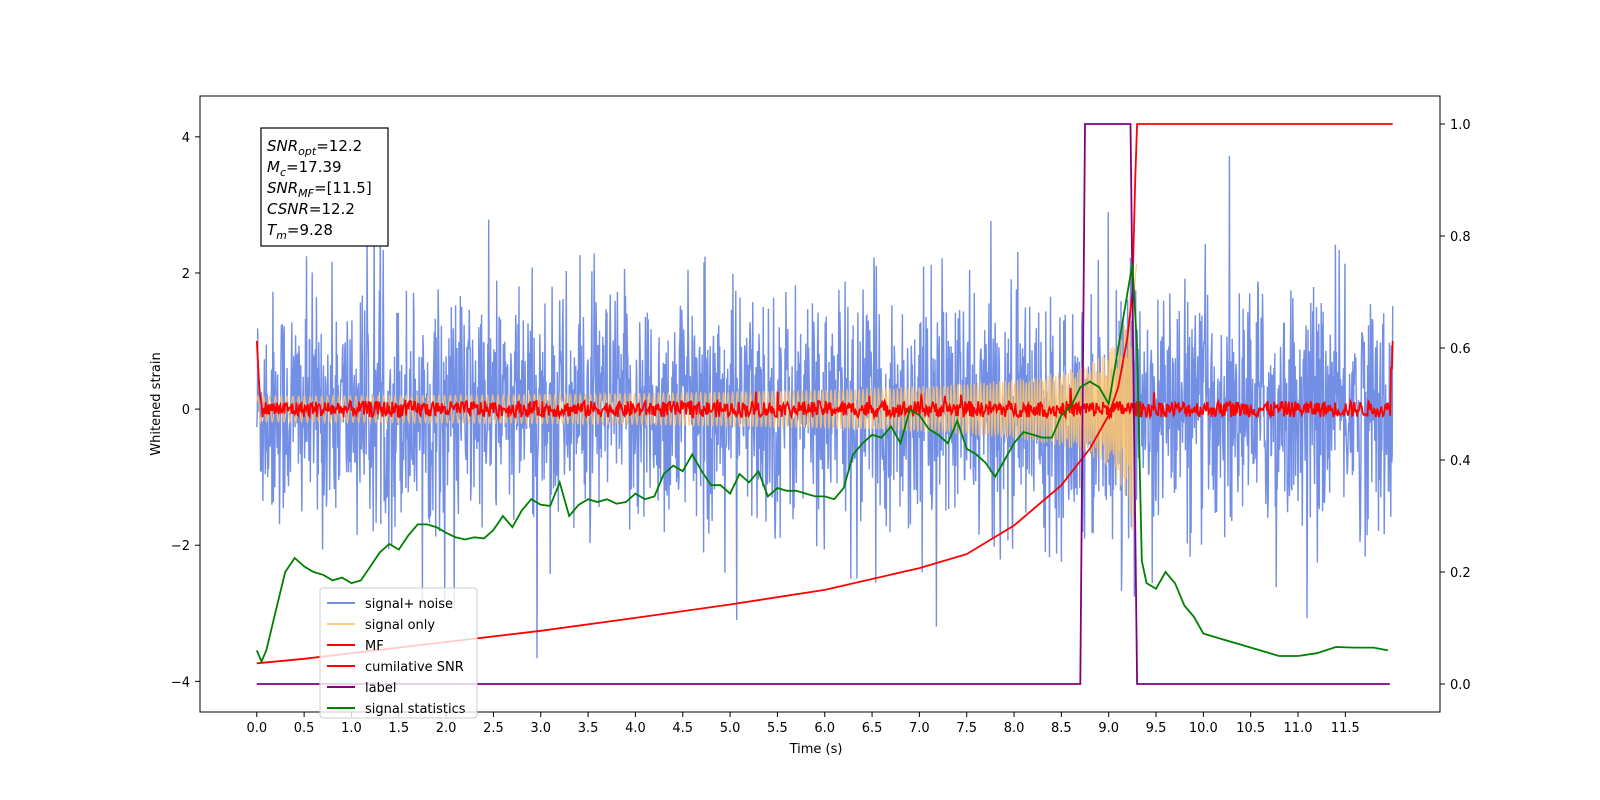  Describe the element at coordinates (824, 380) in the screenshot. I see `series-mf-line` at that location.